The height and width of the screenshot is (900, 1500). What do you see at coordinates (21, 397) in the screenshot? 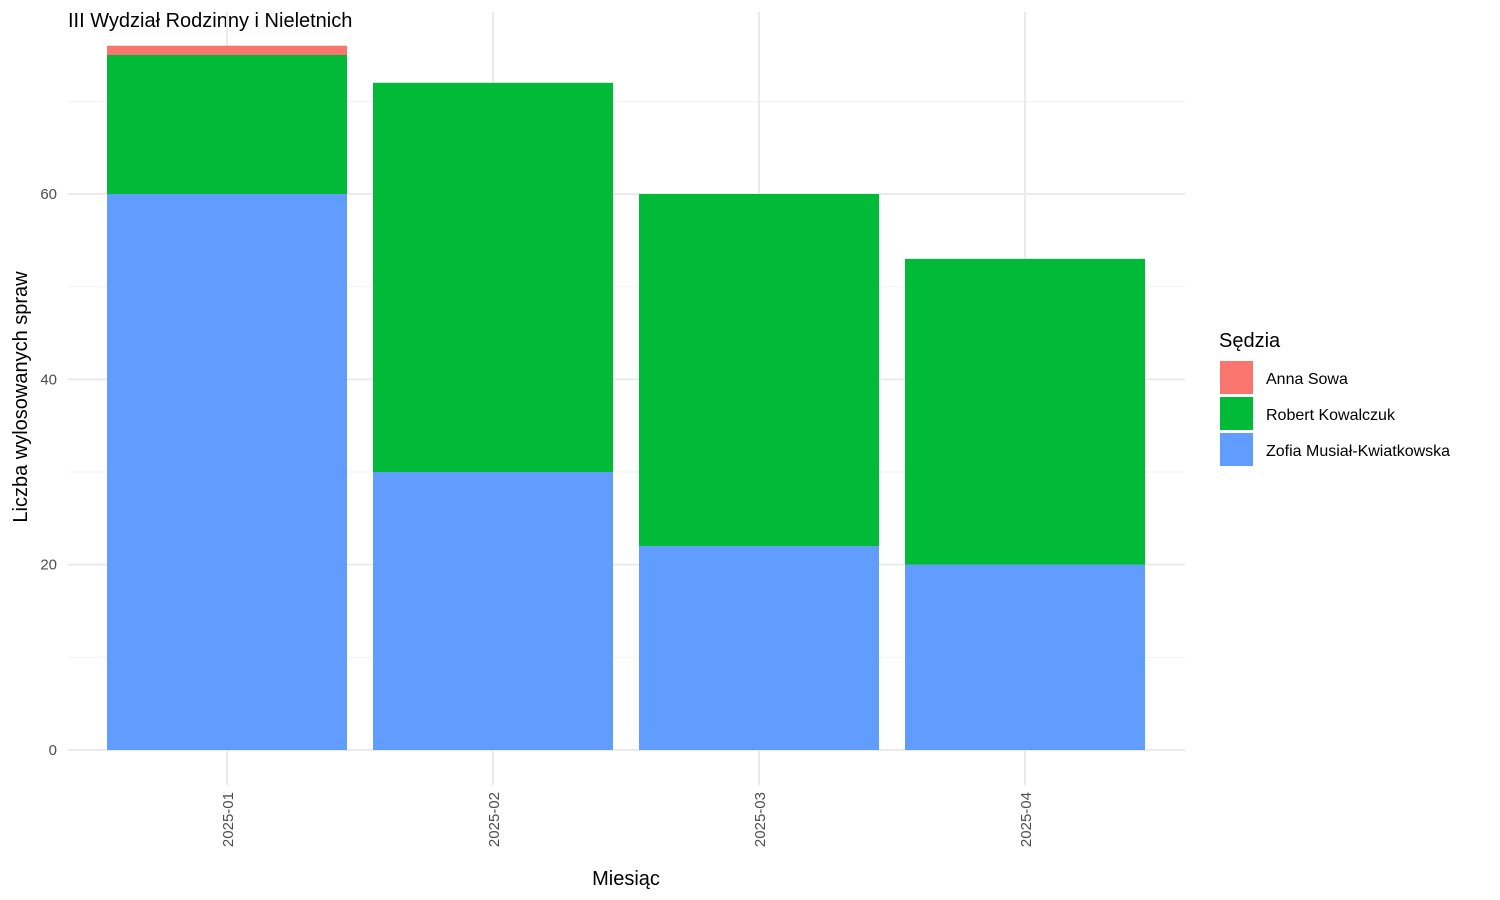
I see `y-axis-title: Liczba wylosowanych spraw` at bounding box center [21, 397].